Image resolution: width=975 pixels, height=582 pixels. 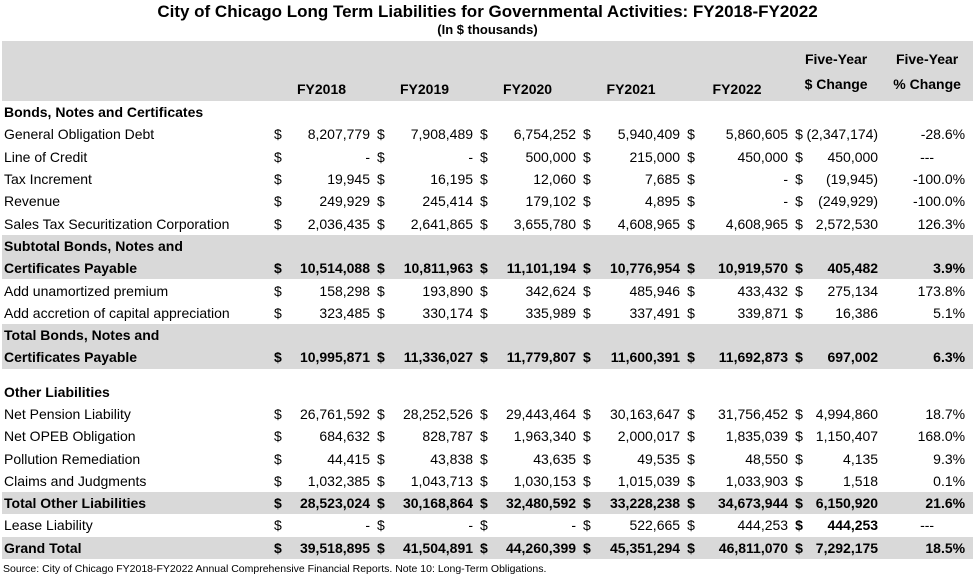 I want to click on header-fy2021: FY2021, so click(x=631, y=71).